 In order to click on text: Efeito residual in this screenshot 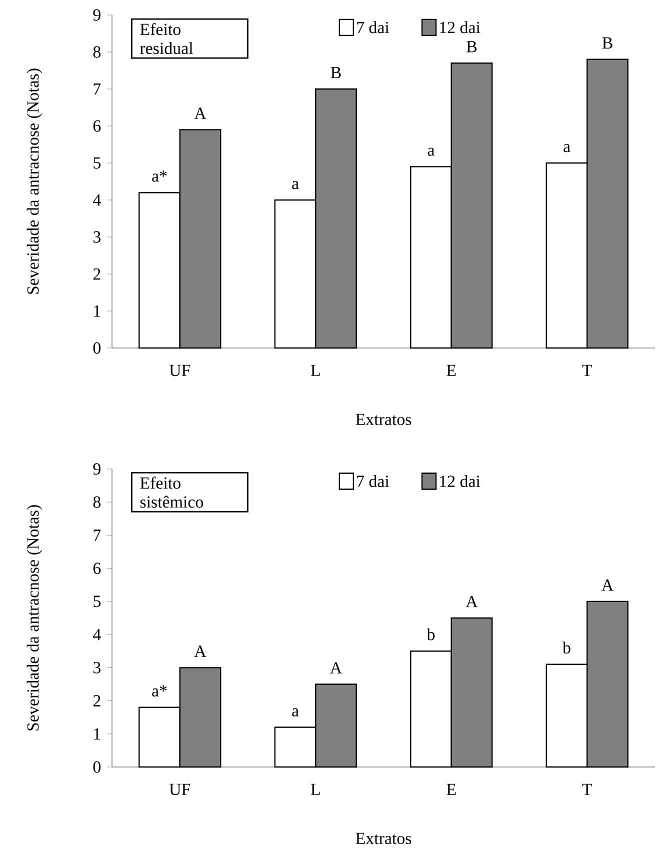, I will do `click(166, 38)`.